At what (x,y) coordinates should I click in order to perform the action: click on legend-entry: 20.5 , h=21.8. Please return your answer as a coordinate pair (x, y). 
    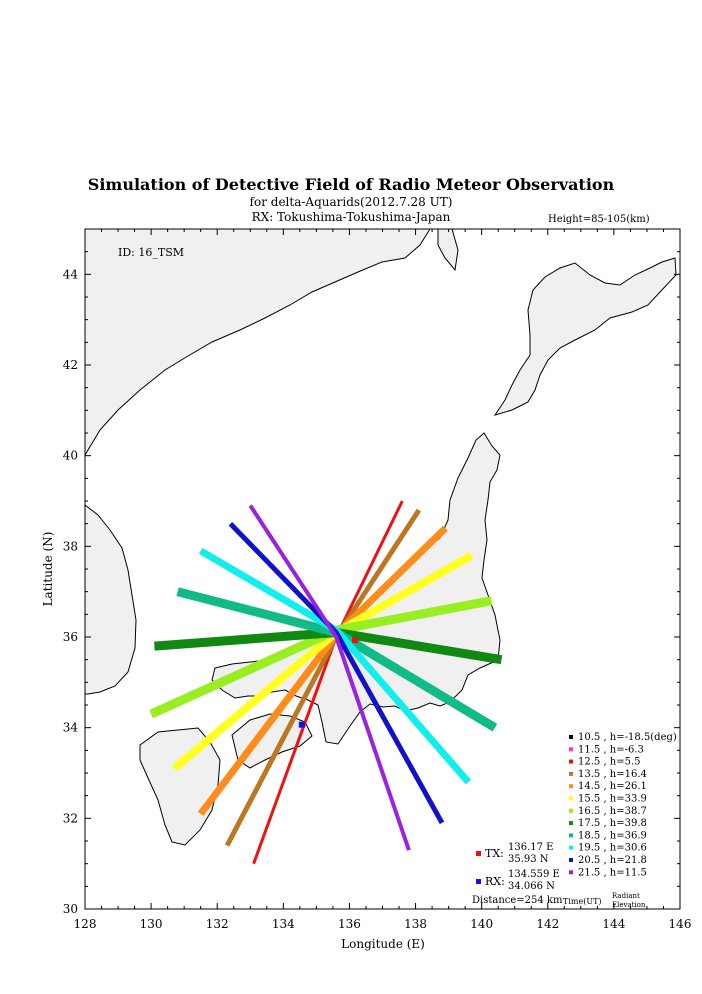
    Looking at the image, I should click on (612, 860).